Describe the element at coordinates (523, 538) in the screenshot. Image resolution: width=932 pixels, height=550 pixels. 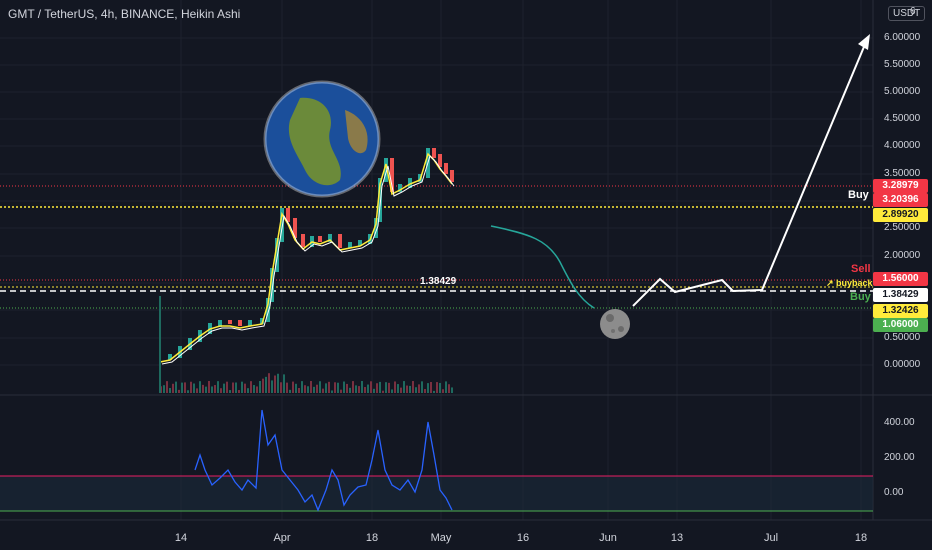
I see `time-axis-label: 16` at that location.